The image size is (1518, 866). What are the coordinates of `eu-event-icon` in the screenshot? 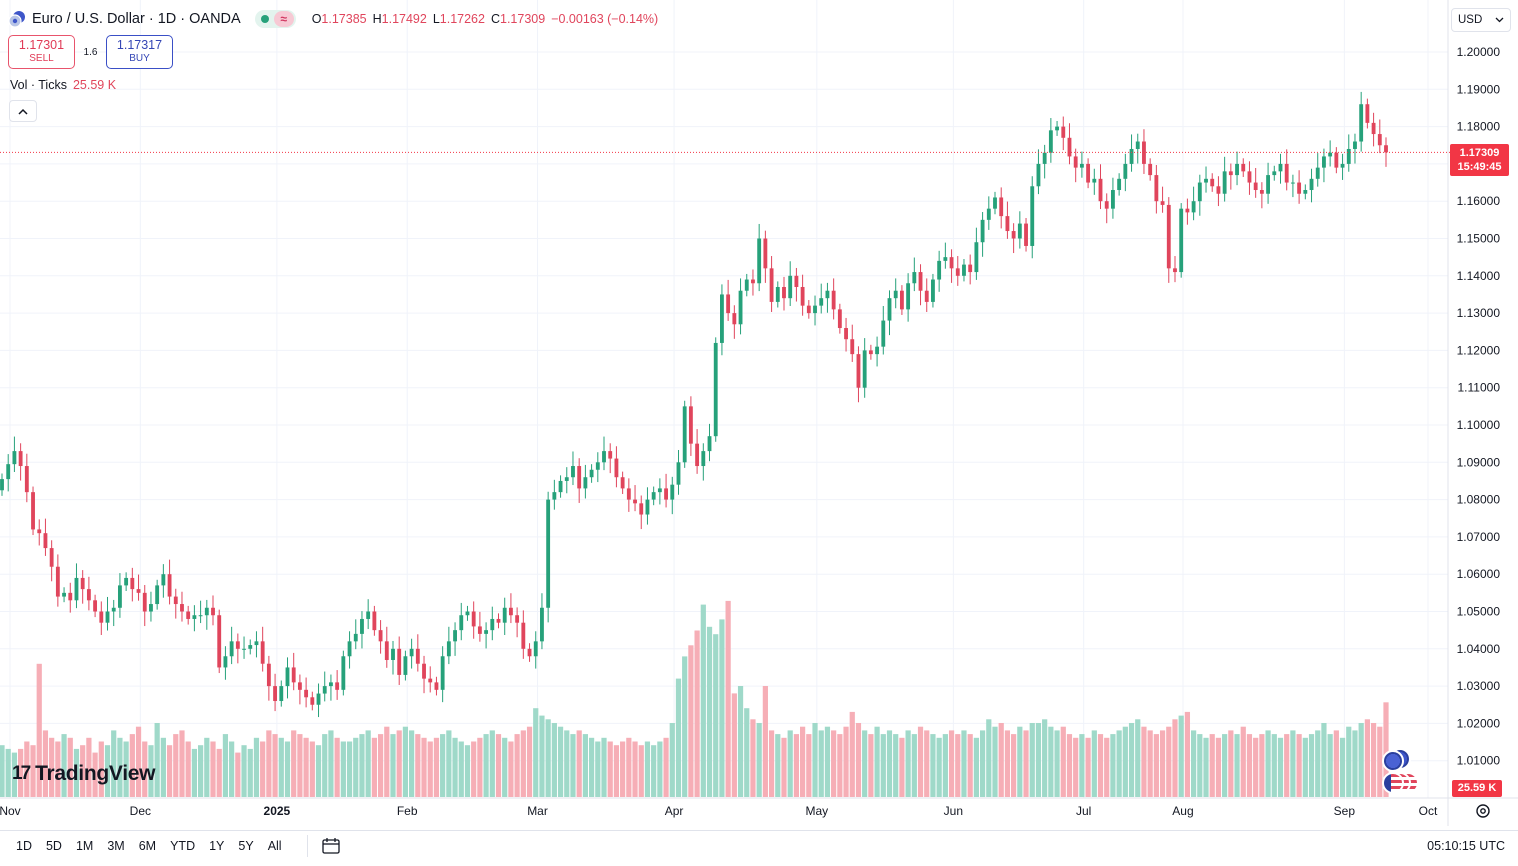 It's located at (1393, 761).